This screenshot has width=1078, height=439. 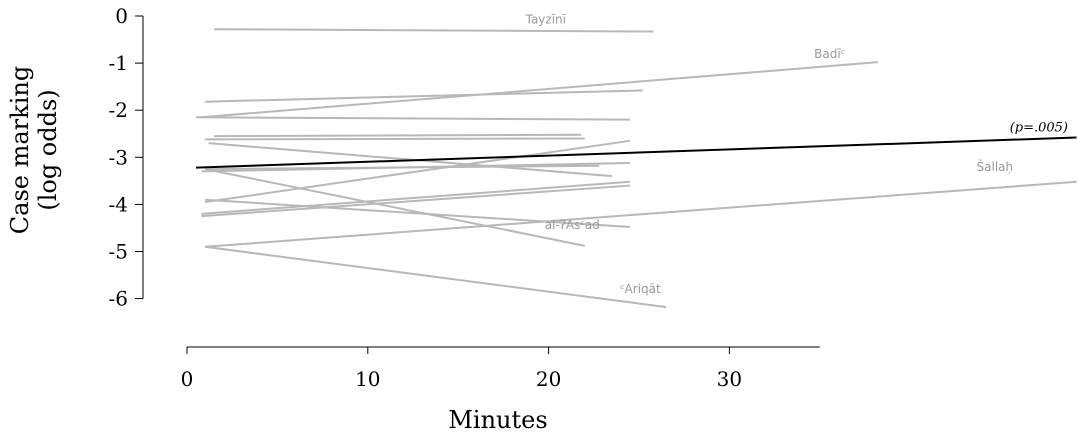 I want to click on y-tick-label: -6, so click(x=118, y=299).